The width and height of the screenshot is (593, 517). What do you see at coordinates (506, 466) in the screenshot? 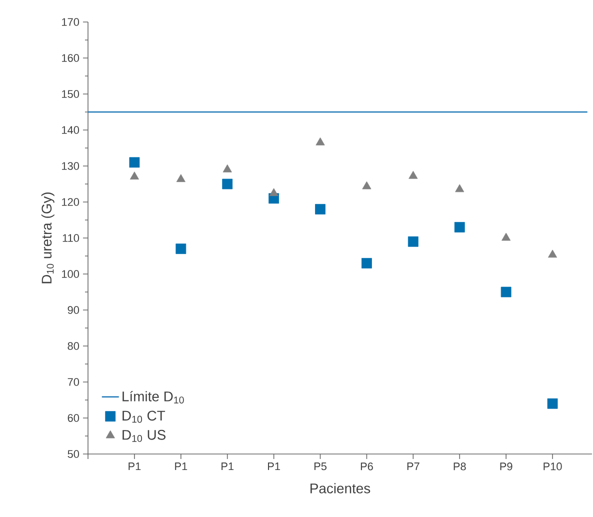
I see `x-tick-label: P9` at bounding box center [506, 466].